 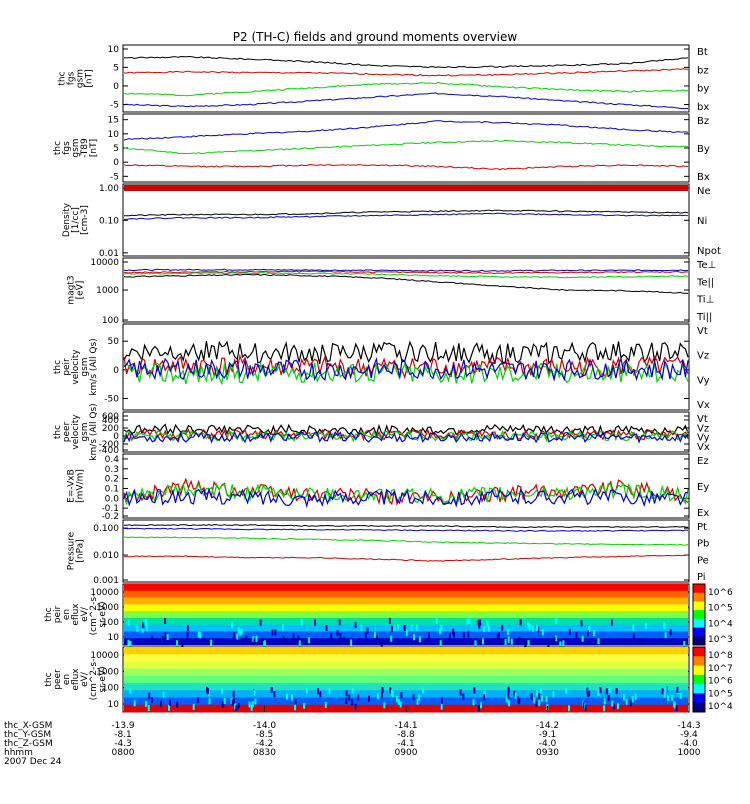 What do you see at coordinates (703, 461) in the screenshot?
I see `legend-entry: Ez` at bounding box center [703, 461].